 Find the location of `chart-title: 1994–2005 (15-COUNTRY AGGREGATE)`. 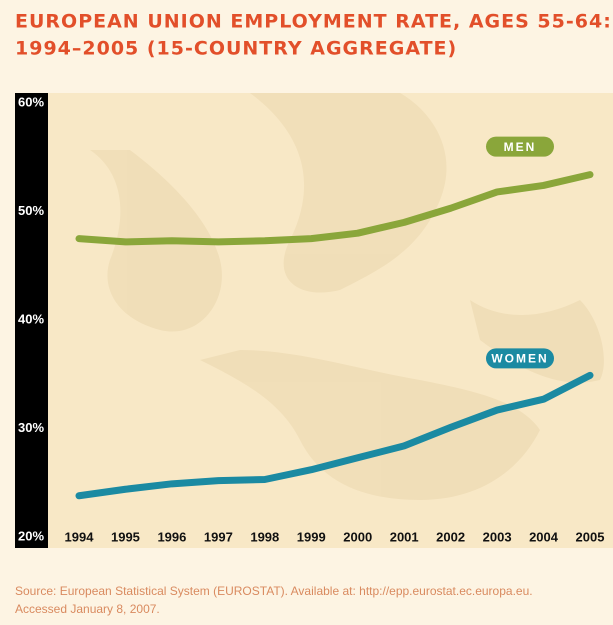

chart-title: 1994–2005 (15-COUNTRY AGGREGATE) is located at coordinates (236, 49).